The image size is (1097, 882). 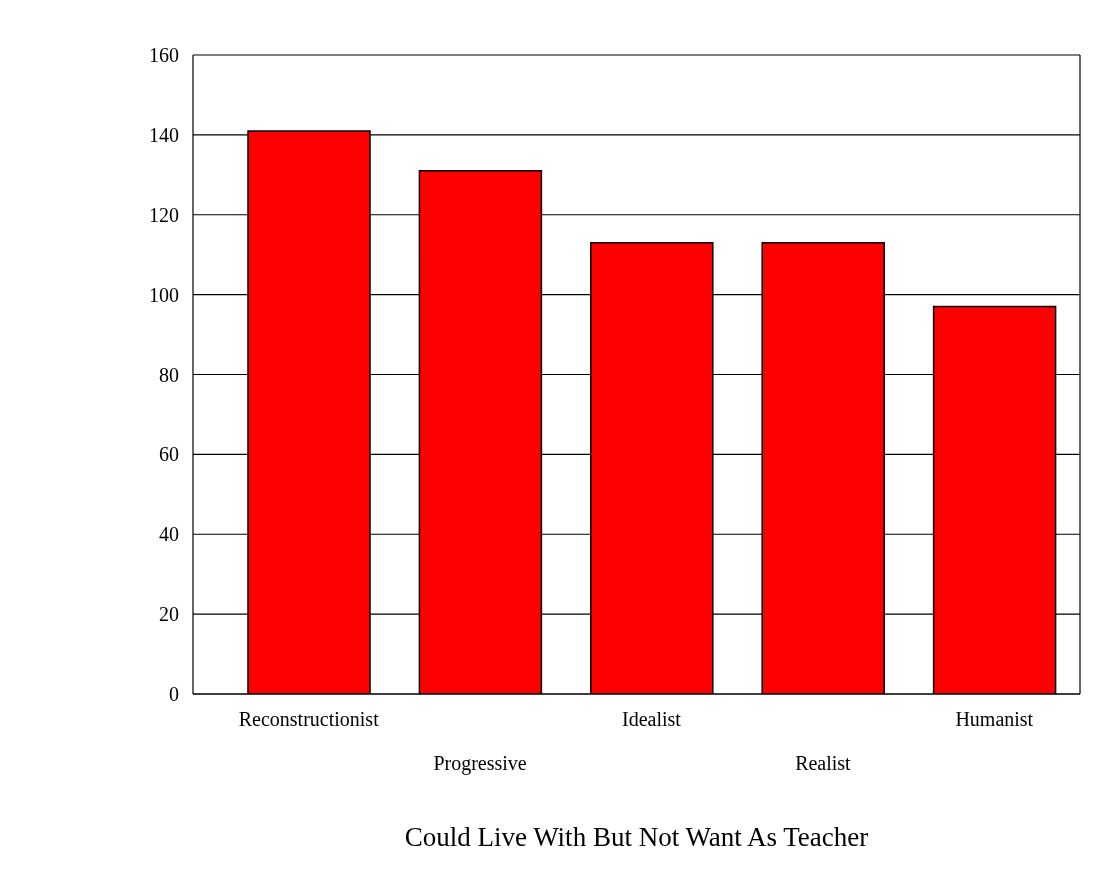 I want to click on x-tick-label: Idealist, so click(x=652, y=719).